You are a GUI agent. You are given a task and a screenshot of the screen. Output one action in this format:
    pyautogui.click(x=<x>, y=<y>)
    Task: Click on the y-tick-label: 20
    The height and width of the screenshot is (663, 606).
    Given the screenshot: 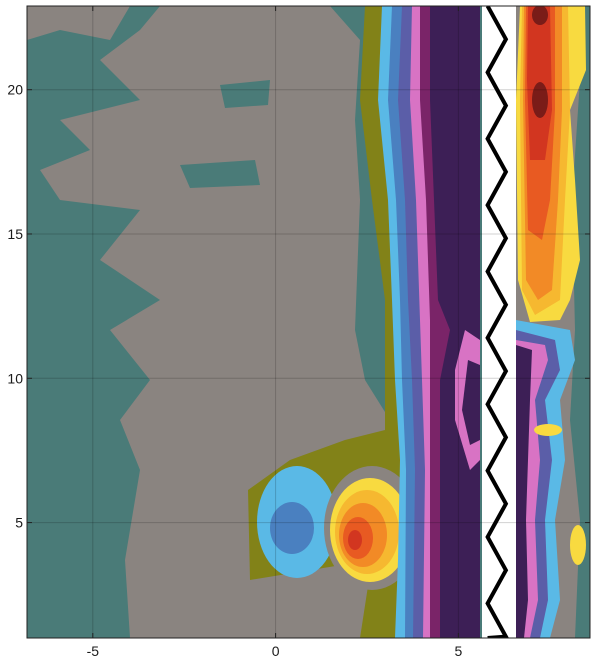 What is the action you would take?
    pyautogui.click(x=15, y=90)
    